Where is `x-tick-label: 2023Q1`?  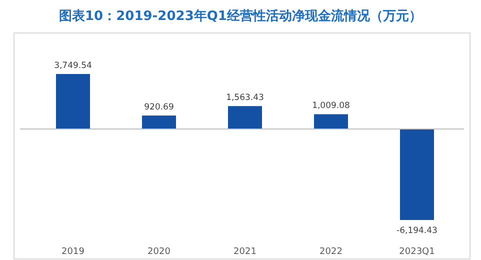 x-tick-label: 2023Q1 is located at coordinates (417, 252).